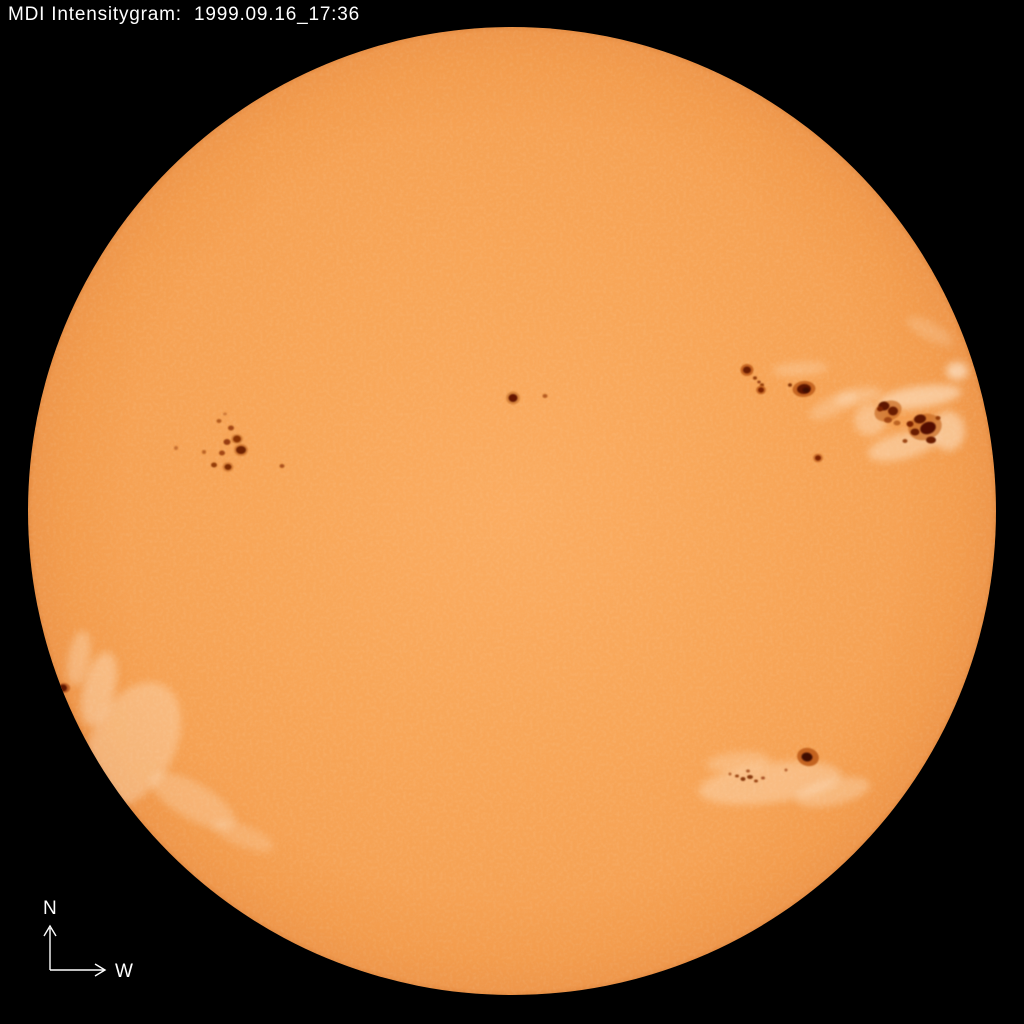 Image resolution: width=1024 pixels, height=1024 pixels. What do you see at coordinates (184, 14) in the screenshot?
I see `image-title: MDI Intensitygram: 1999.09.16_17:36` at bounding box center [184, 14].